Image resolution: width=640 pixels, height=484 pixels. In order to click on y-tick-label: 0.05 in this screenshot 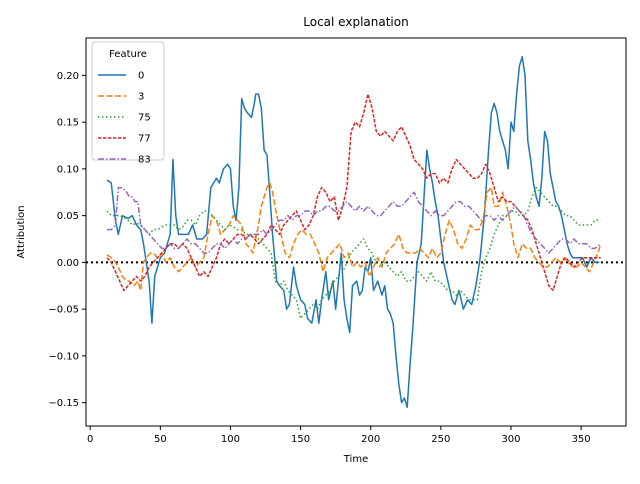, I will do `click(68, 216)`.